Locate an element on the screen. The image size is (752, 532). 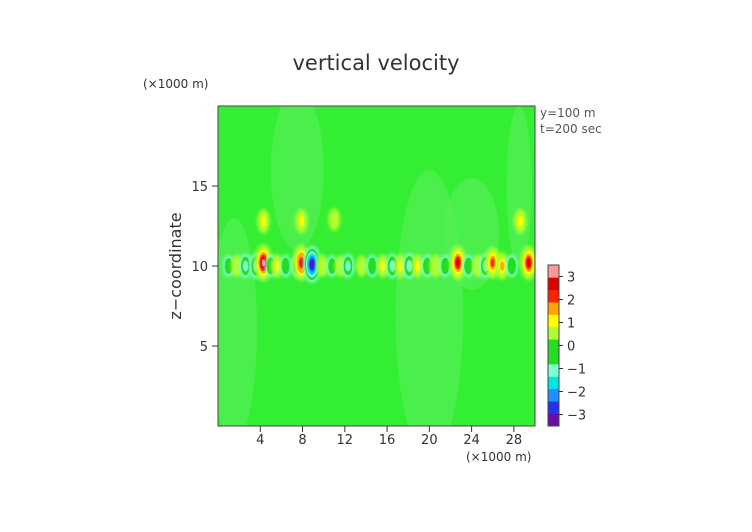
annotation-t: t=200 sec is located at coordinates (571, 129).